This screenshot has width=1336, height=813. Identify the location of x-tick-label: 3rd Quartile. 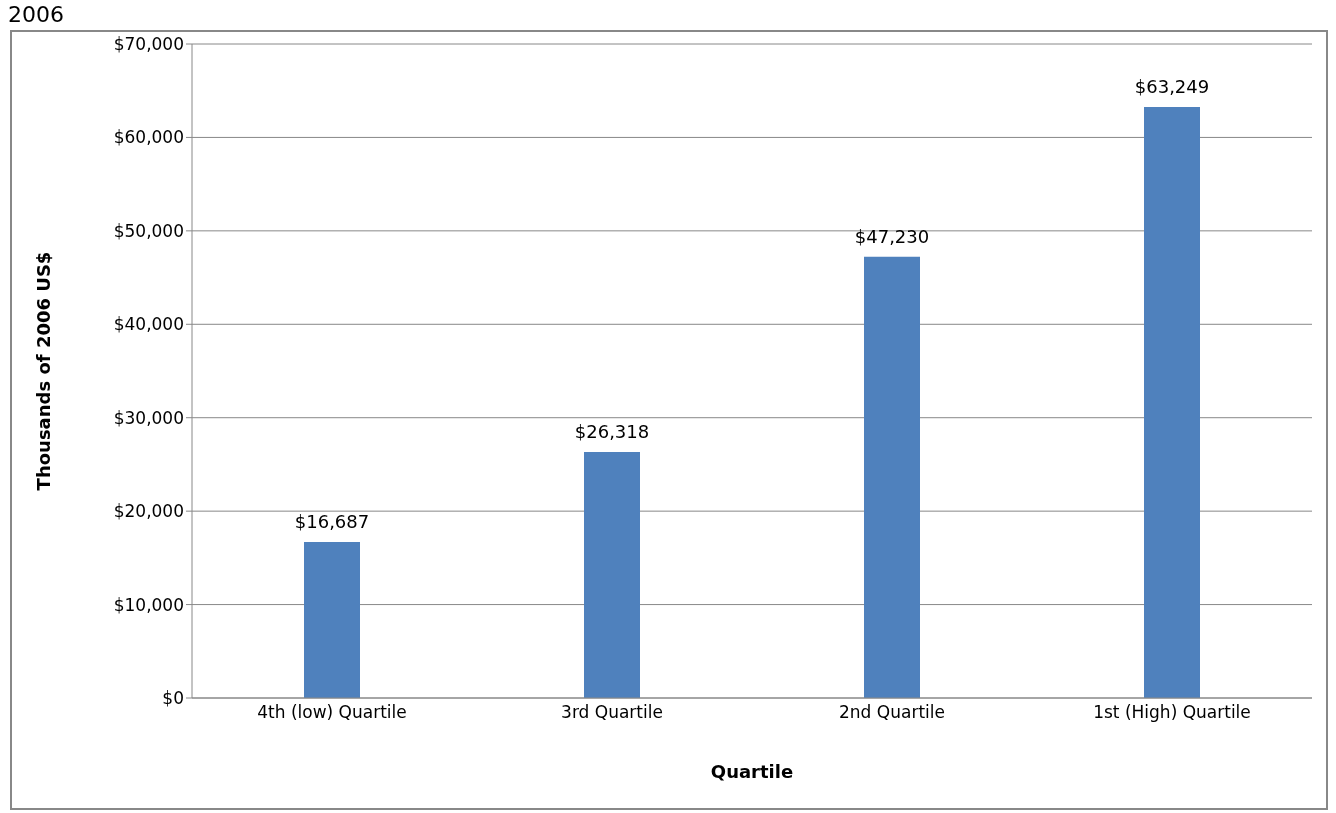
(612, 712).